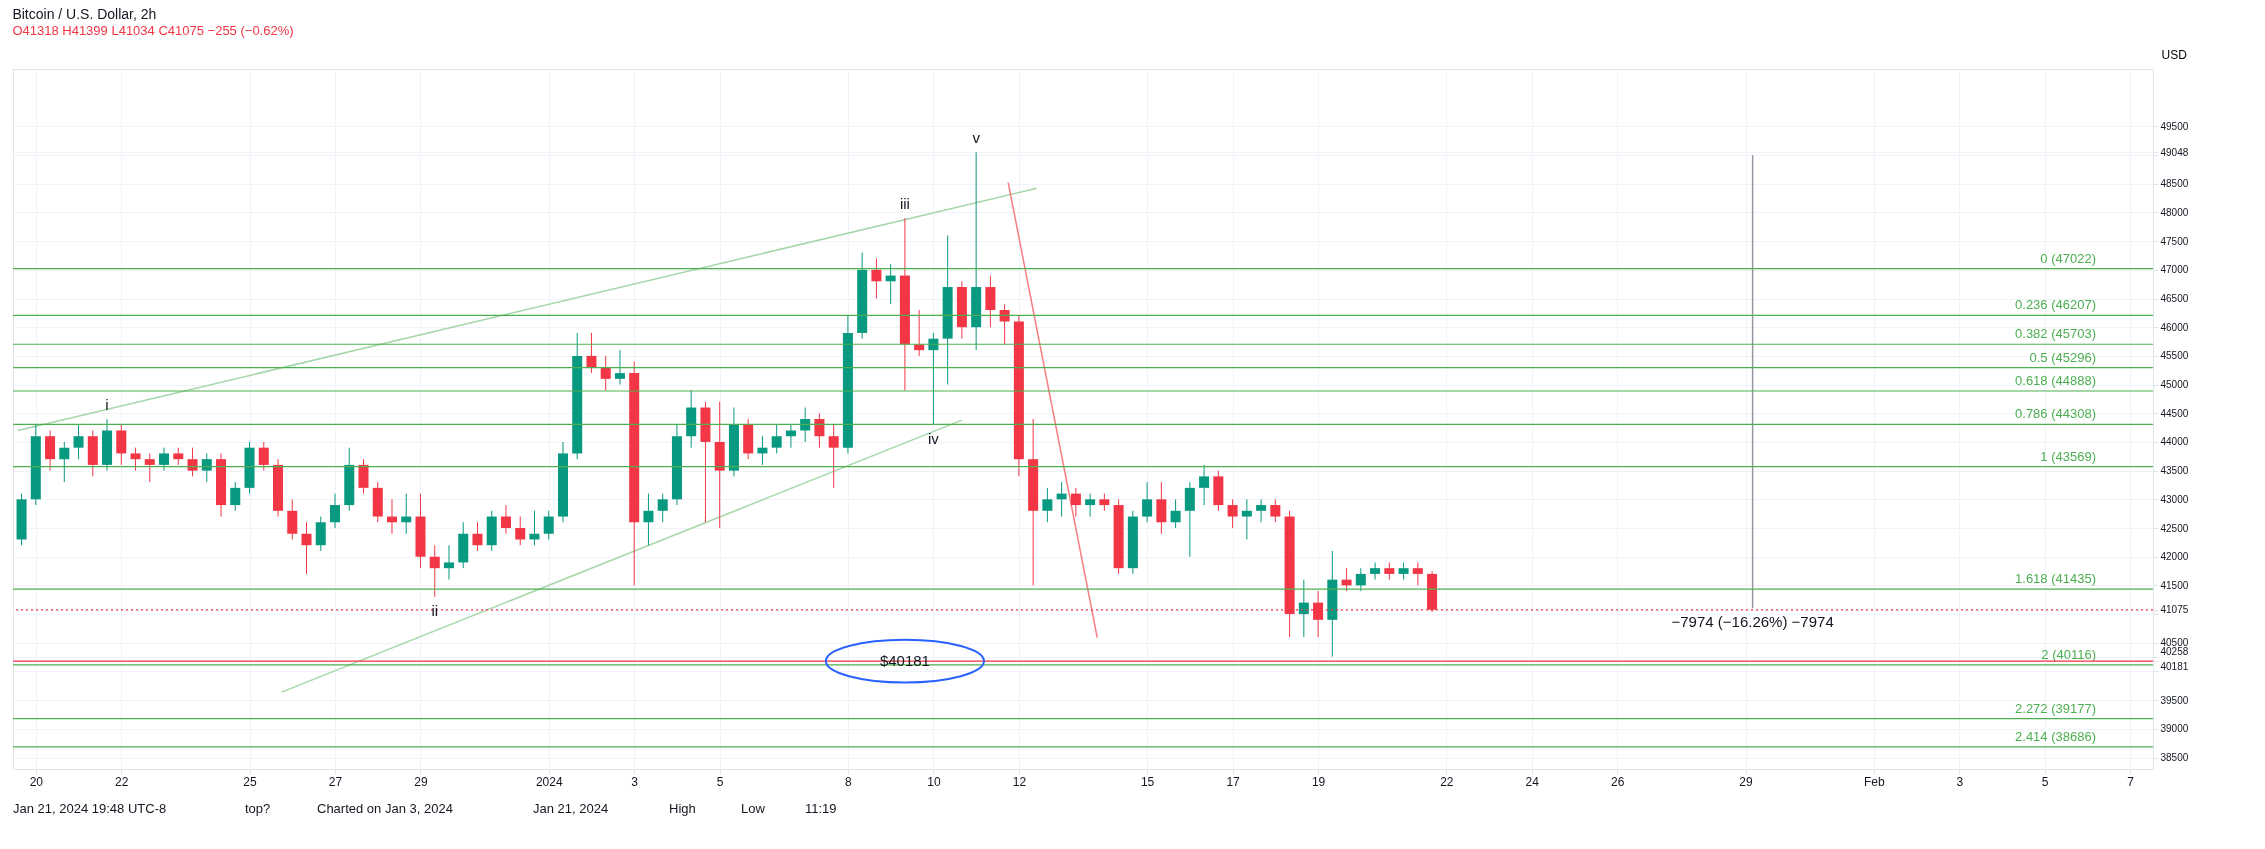 This screenshot has width=2265, height=849. What do you see at coordinates (1752, 622) in the screenshot?
I see `annotation: −7974 (−16.26%) −7974` at bounding box center [1752, 622].